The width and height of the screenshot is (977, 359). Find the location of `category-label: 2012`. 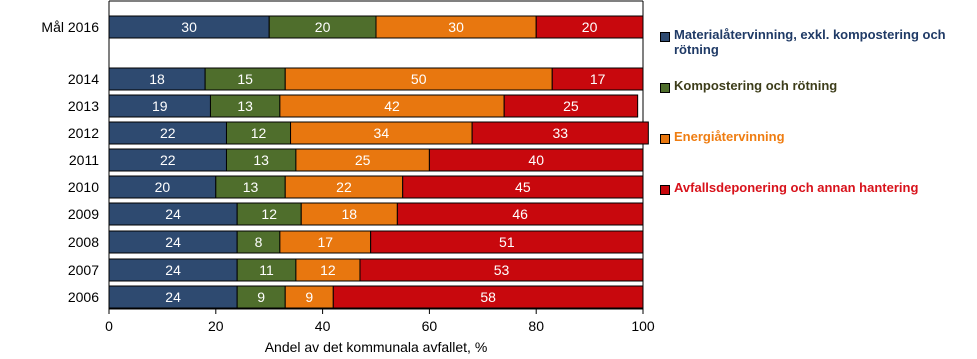

category-label: 2012 is located at coordinates (83, 133).